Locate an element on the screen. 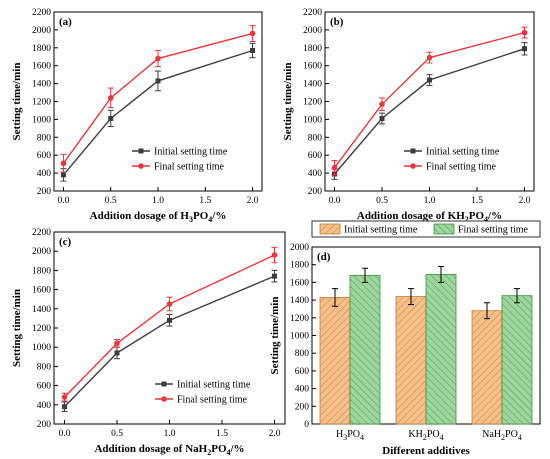  y-tick-label: 0 is located at coordinates (306, 425).